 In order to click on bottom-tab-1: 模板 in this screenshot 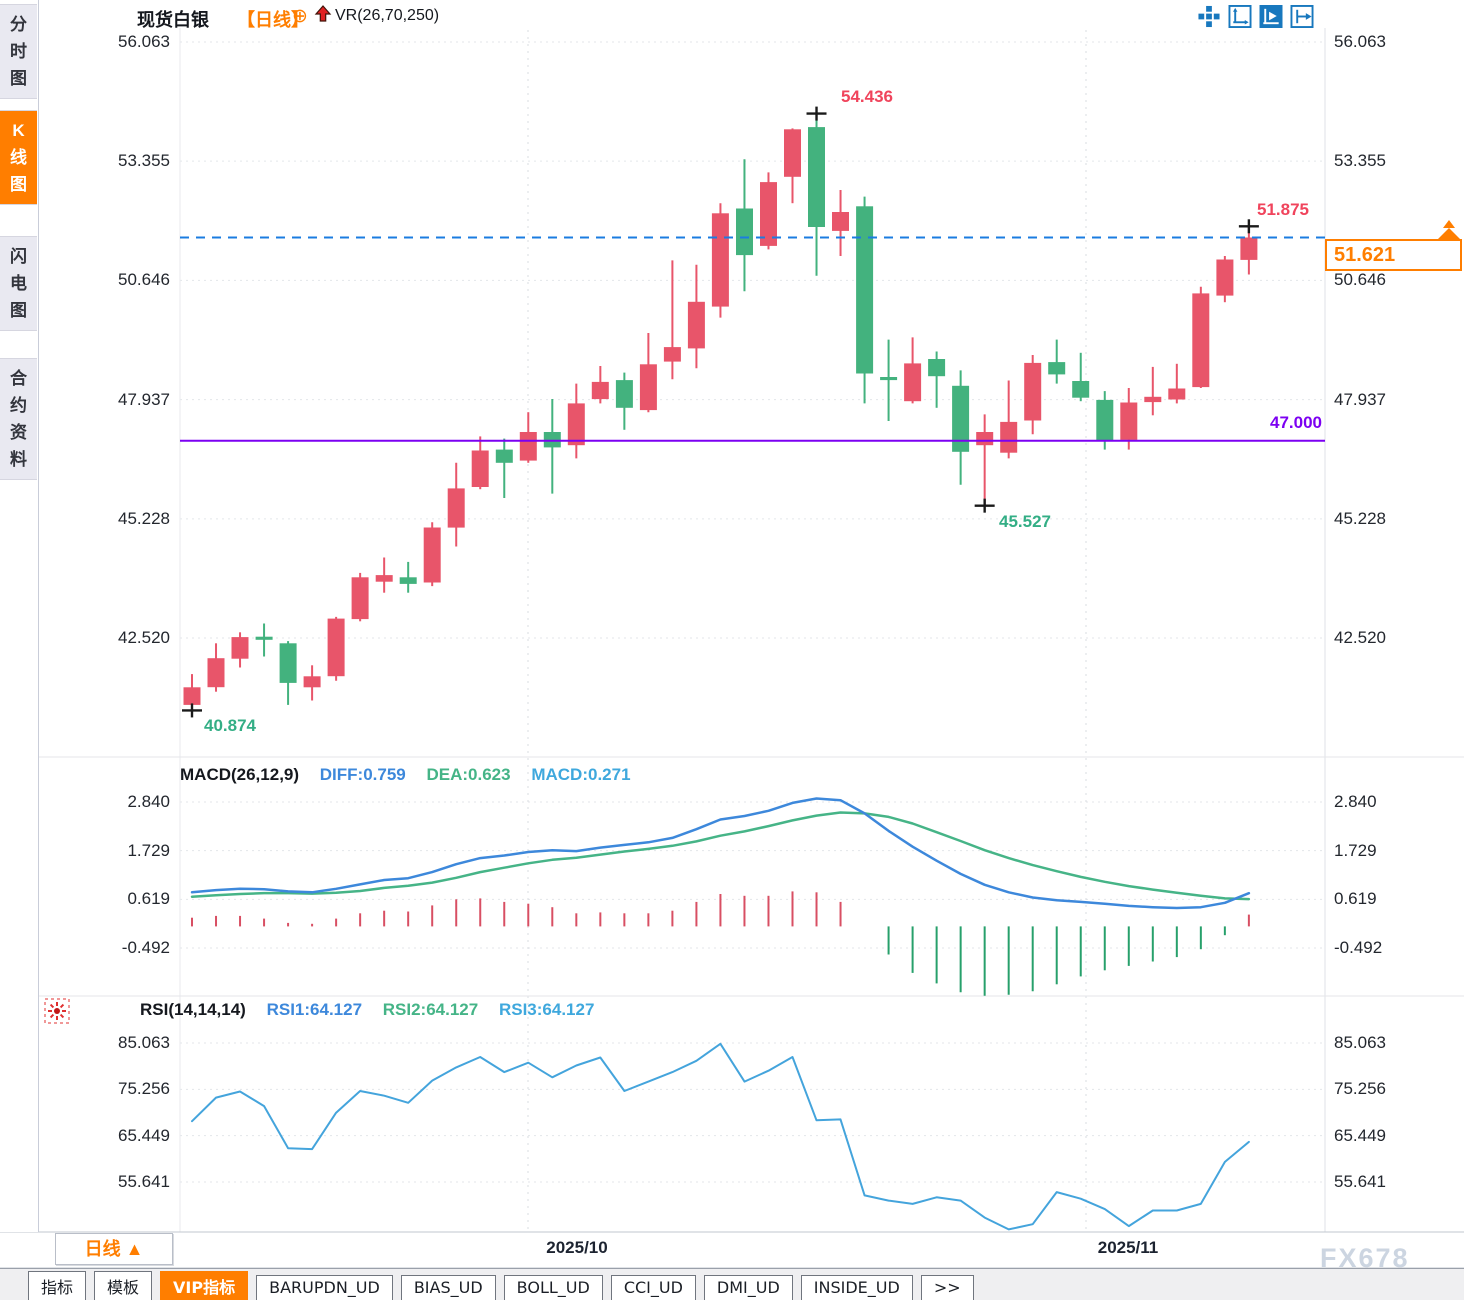, I will do `click(123, 1285)`.